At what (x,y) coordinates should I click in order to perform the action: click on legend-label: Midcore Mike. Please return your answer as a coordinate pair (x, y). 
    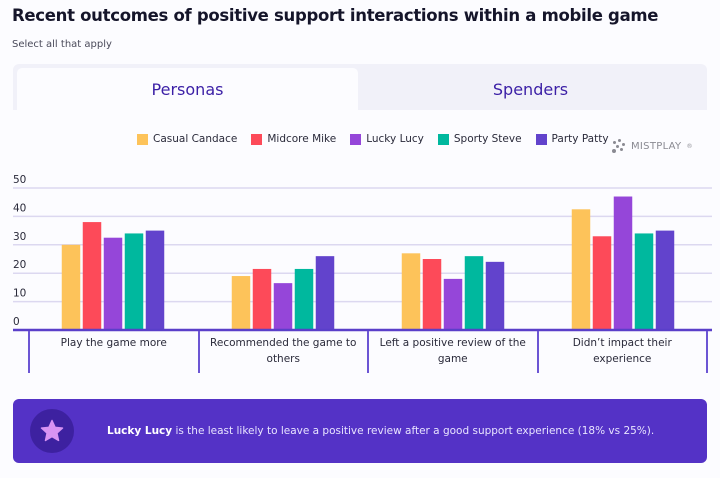
    Looking at the image, I should click on (302, 139).